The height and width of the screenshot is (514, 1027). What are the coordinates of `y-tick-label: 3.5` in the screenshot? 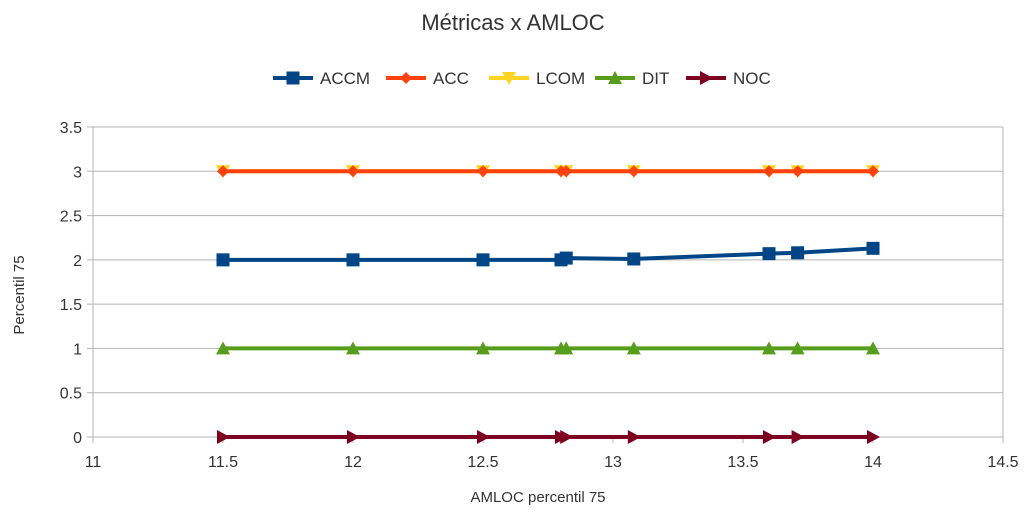 It's located at (71, 128).